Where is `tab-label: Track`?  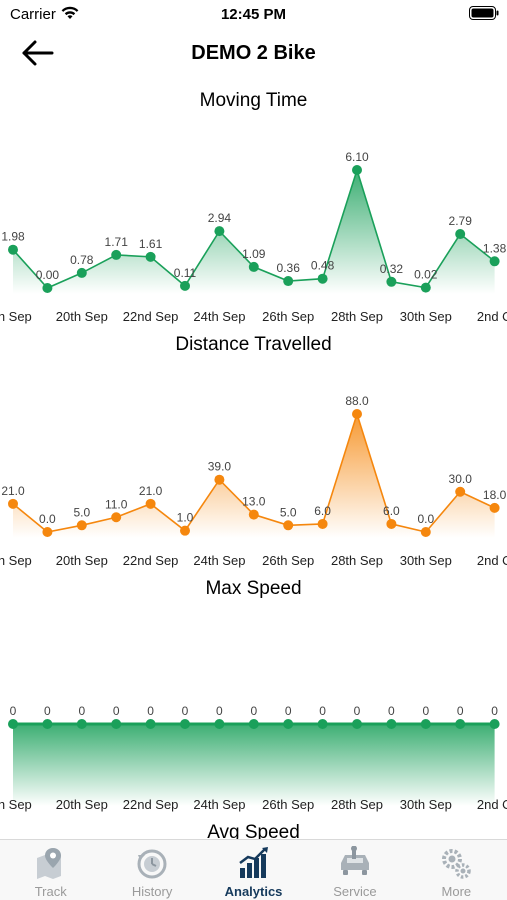 tab-label: Track is located at coordinates (50, 891).